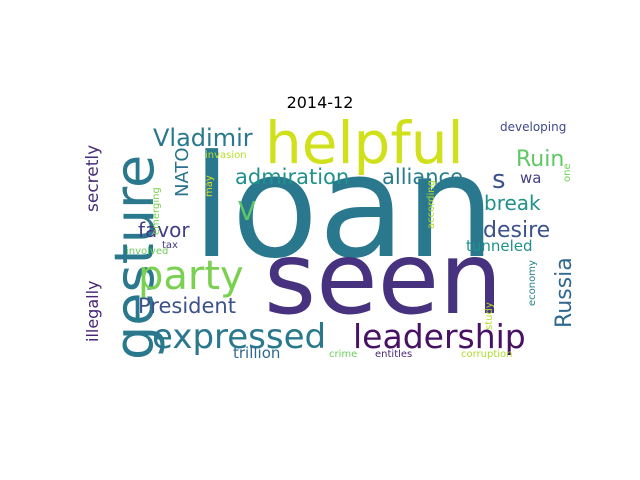 The width and height of the screenshot is (640, 480). What do you see at coordinates (92, 312) in the screenshot?
I see `word-illegally: illegally` at bounding box center [92, 312].